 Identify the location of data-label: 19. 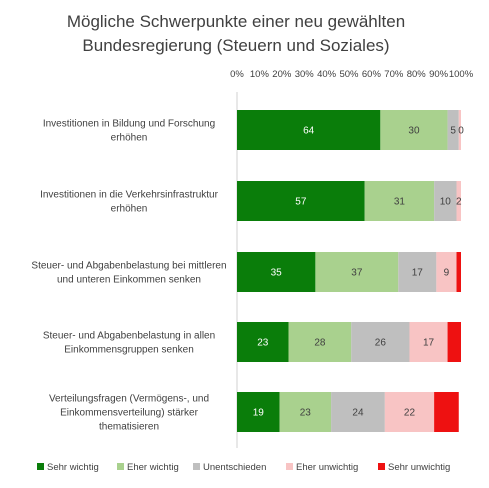
(259, 413).